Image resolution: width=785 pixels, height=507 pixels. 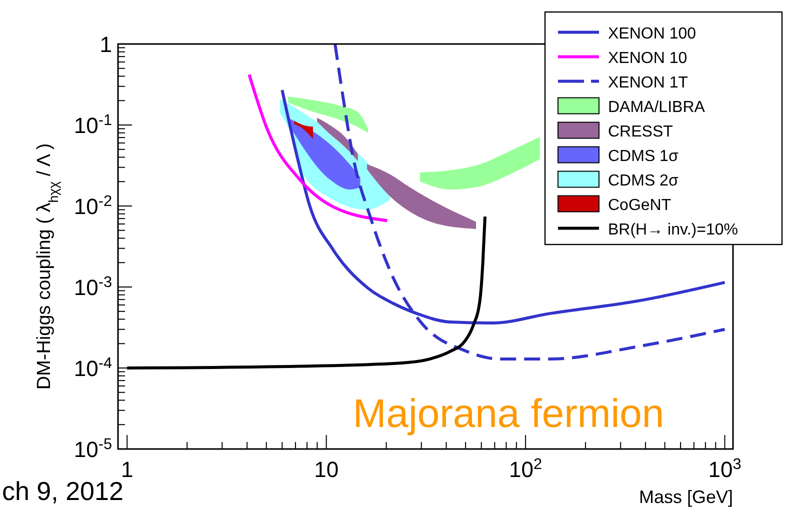 What do you see at coordinates (640, 205) in the screenshot?
I see `legend-label: CoGeNT` at bounding box center [640, 205].